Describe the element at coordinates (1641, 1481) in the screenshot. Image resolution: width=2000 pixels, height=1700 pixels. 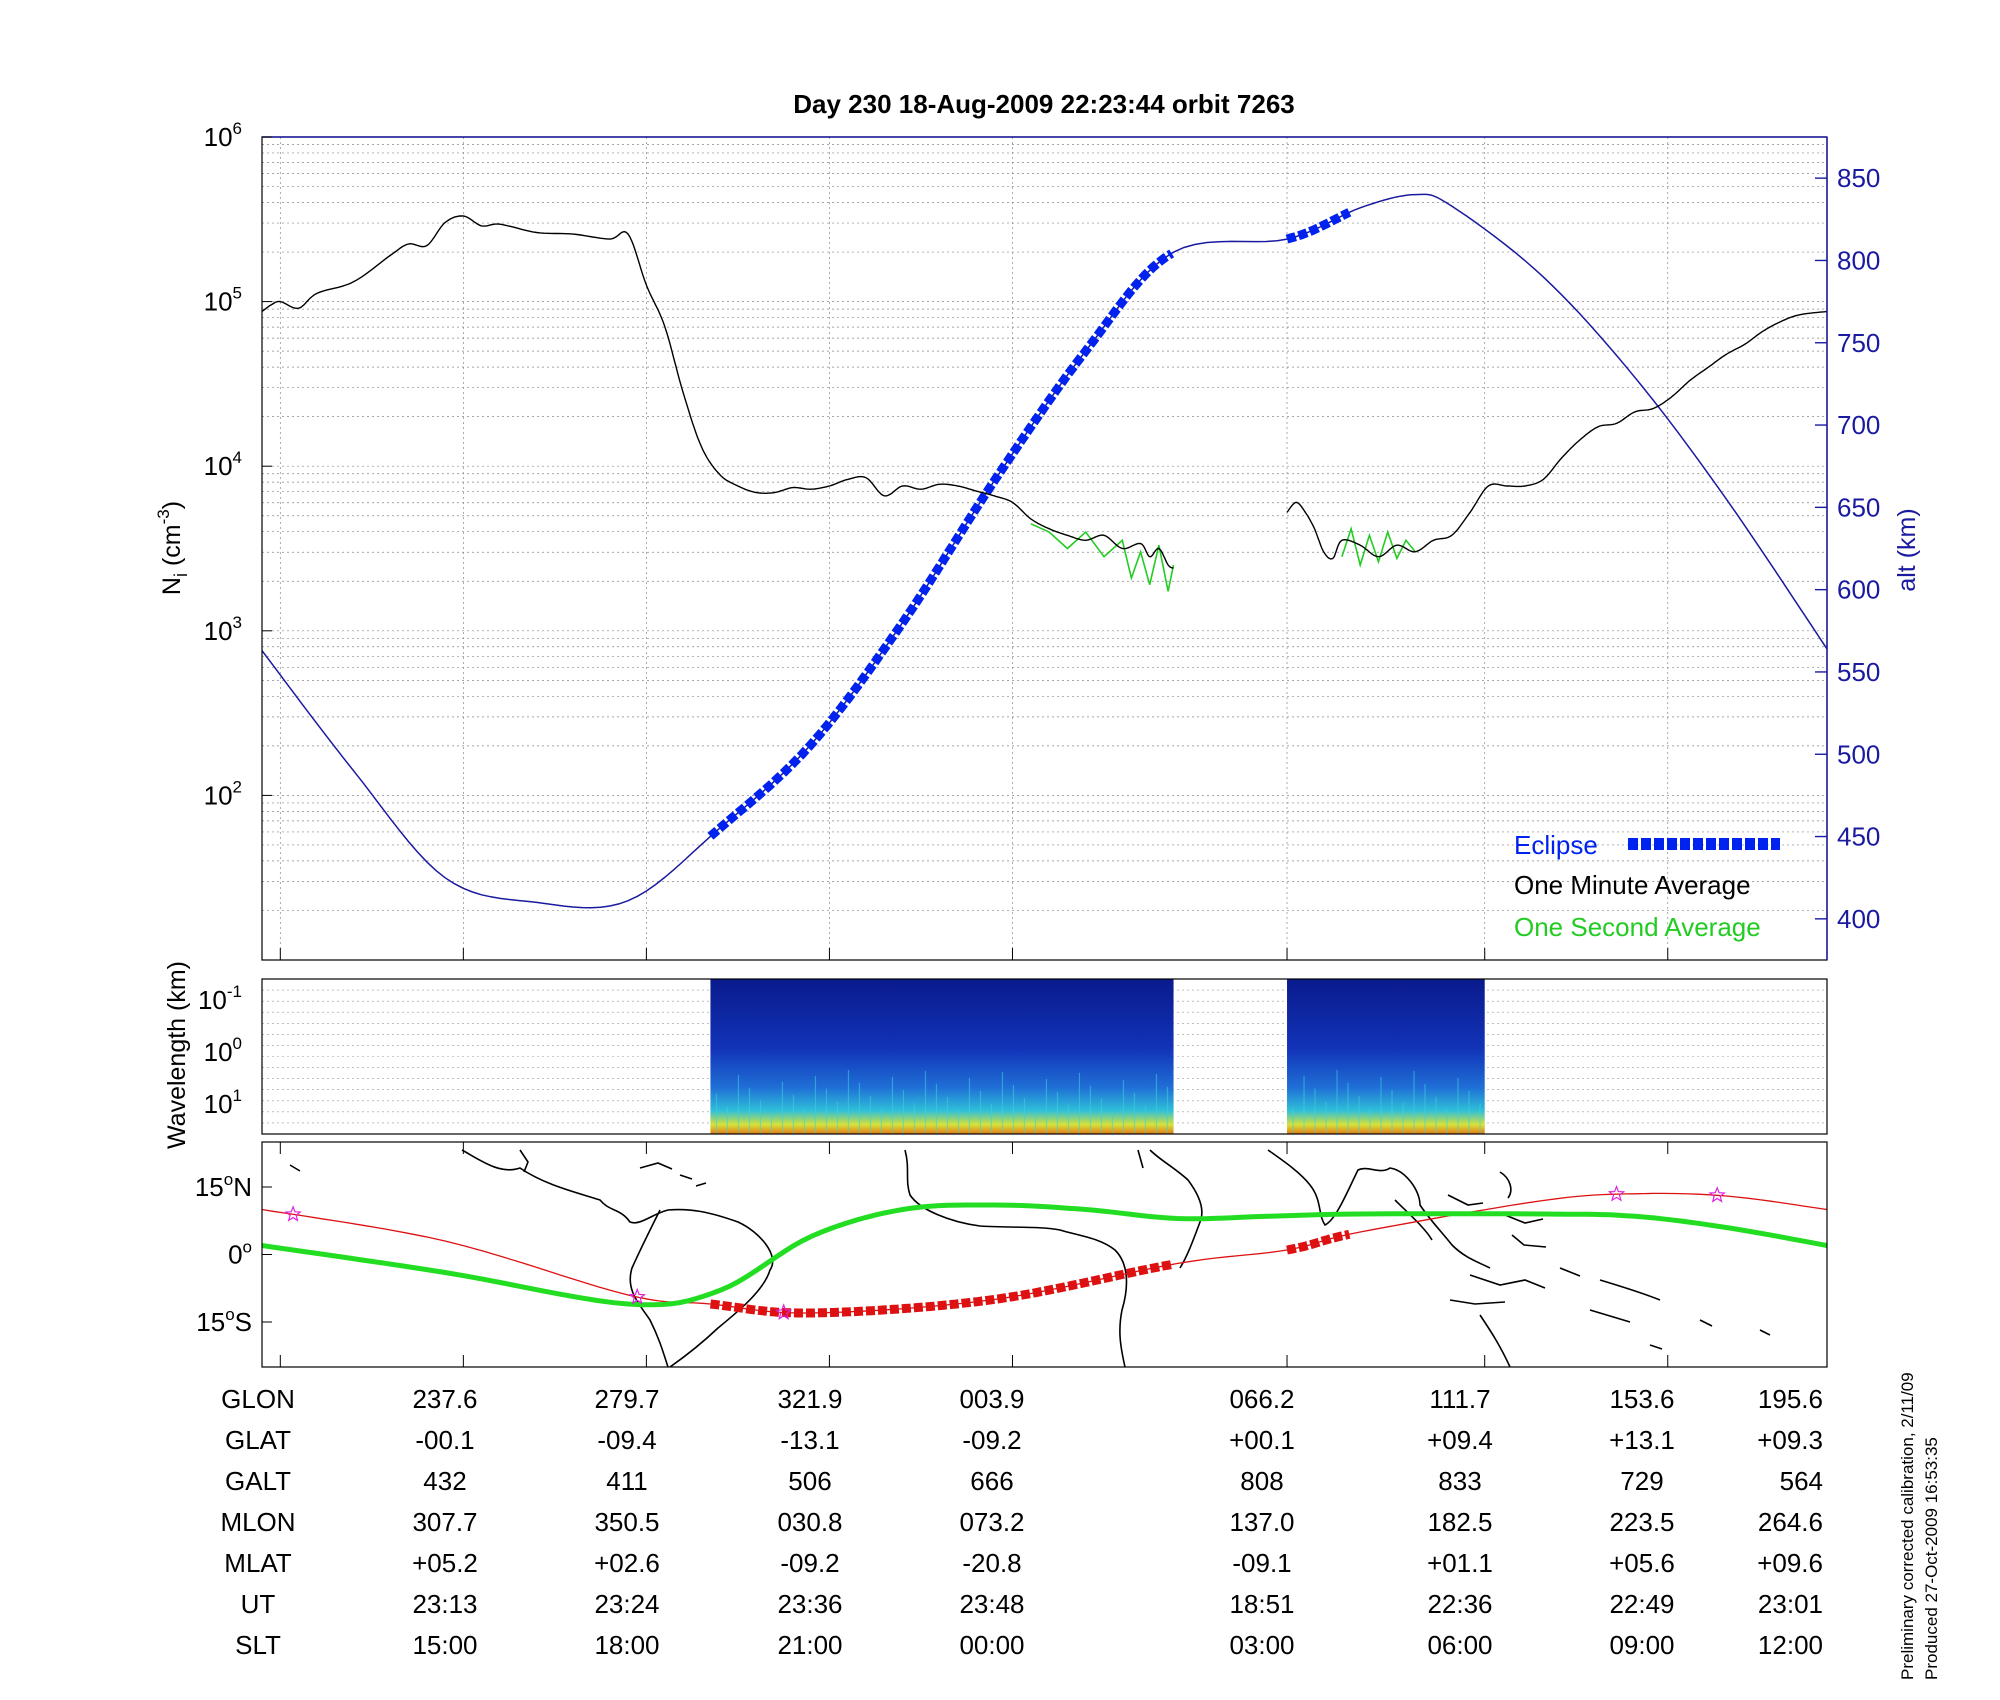
I see `row-value: 729` at that location.